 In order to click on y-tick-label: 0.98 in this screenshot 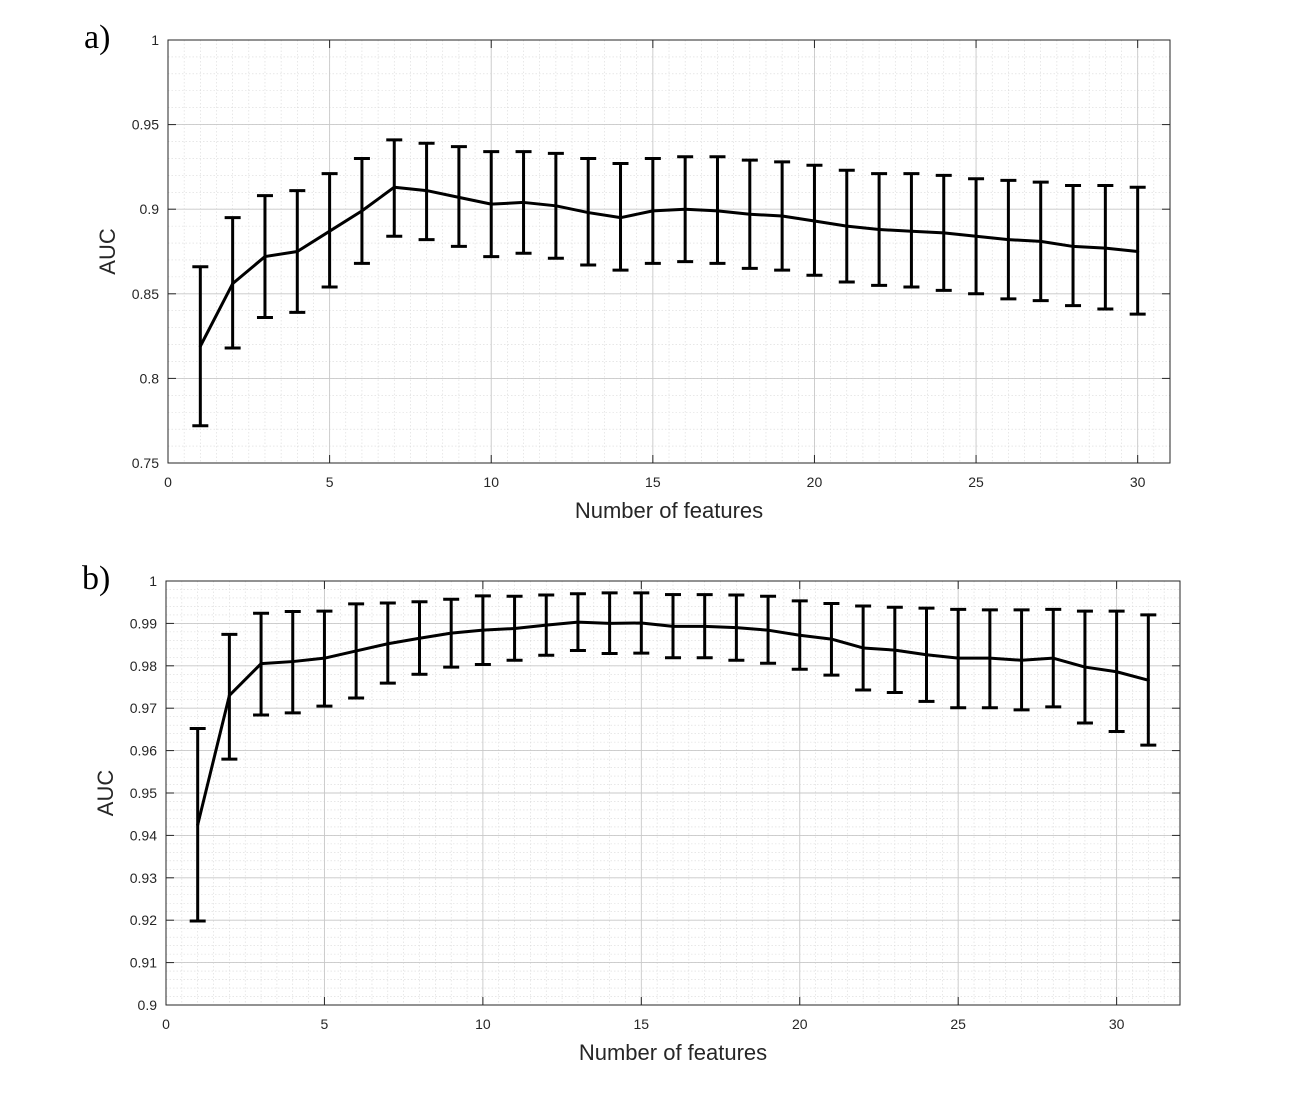, I will do `click(143, 666)`.